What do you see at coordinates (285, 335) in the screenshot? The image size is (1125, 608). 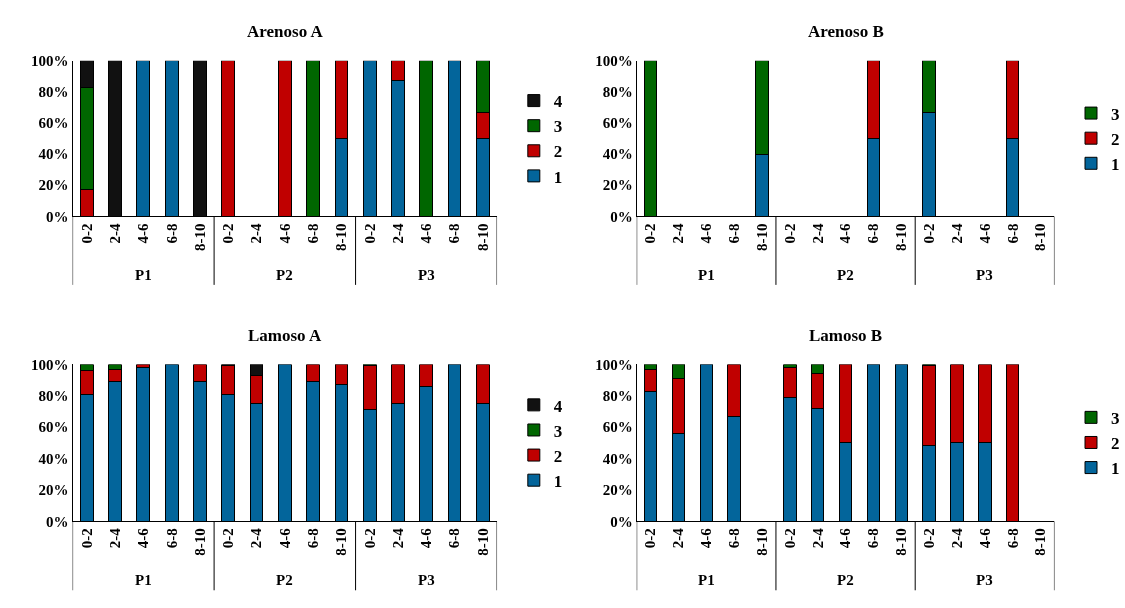 I see `chart-title: Lamoso A` at bounding box center [285, 335].